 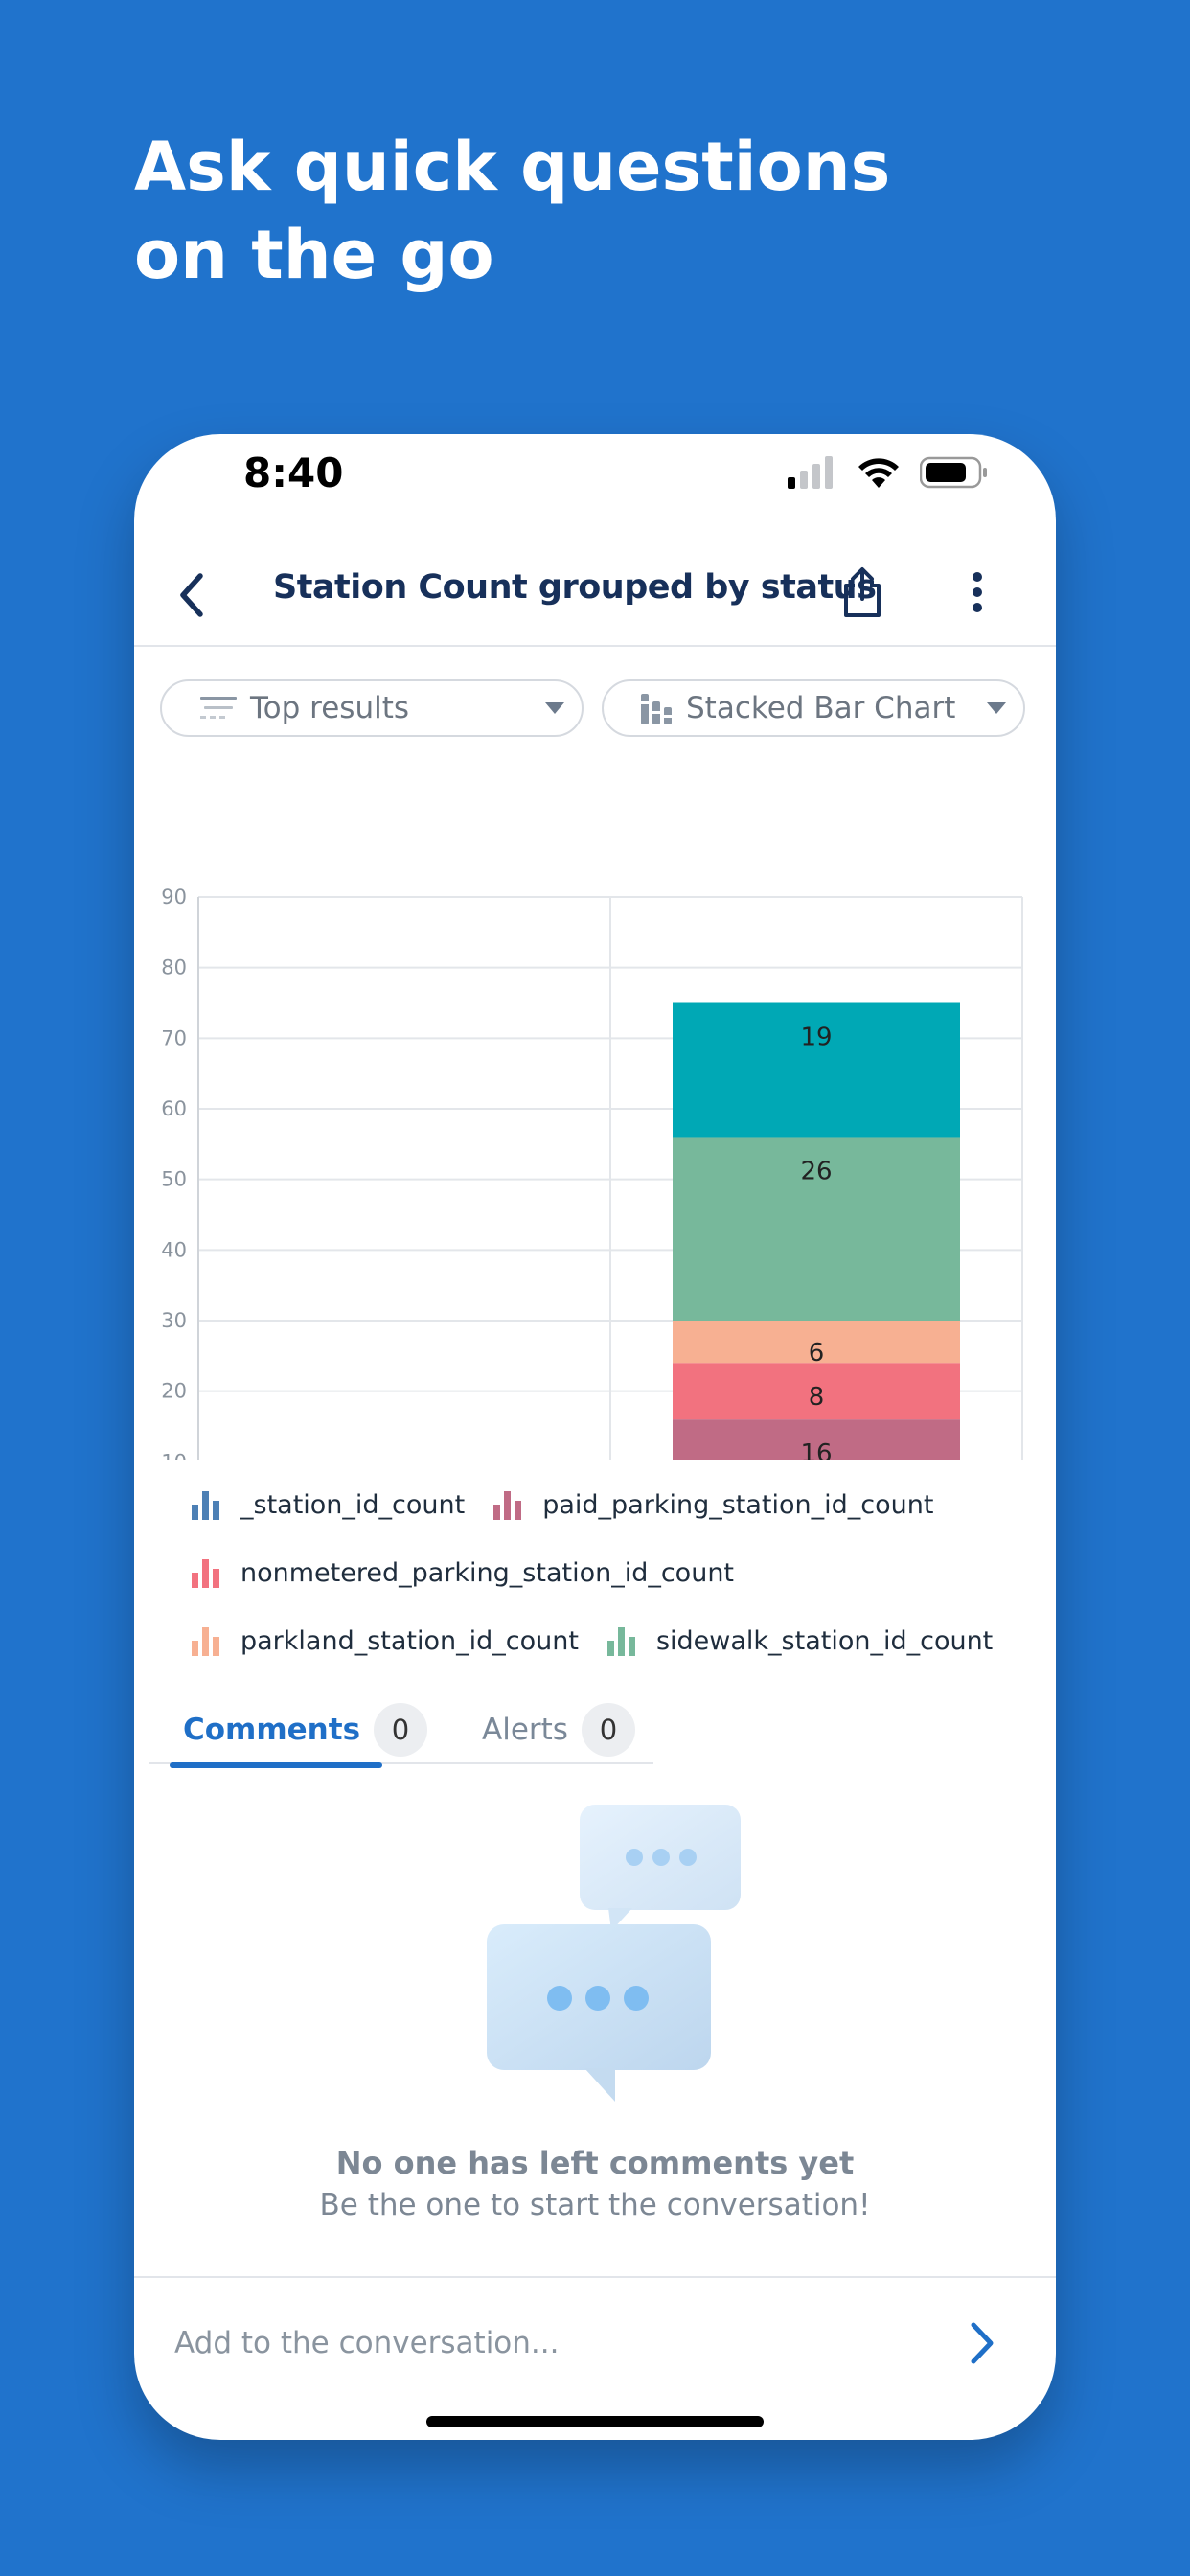 I want to click on legend-label: _station_id_count, so click(x=353, y=1505).